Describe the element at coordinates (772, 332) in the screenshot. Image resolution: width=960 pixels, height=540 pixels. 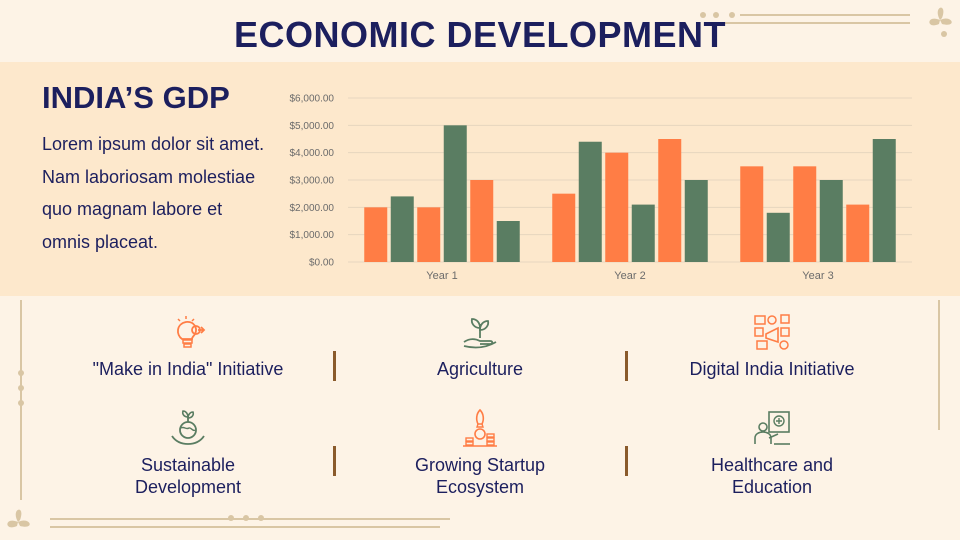
I see `digital-devices-icon` at that location.